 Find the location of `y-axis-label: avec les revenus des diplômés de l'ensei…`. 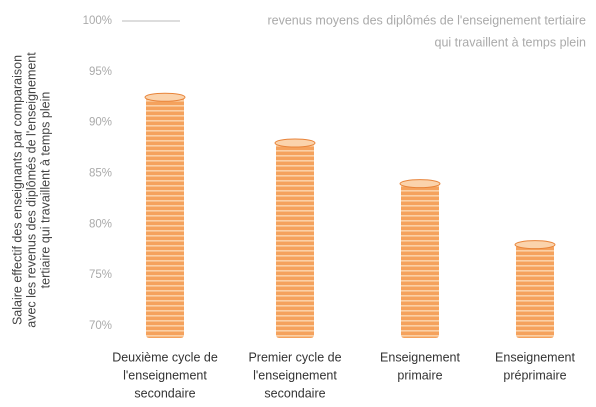

y-axis-label: avec les revenus des diplômés de l'ensei… is located at coordinates (31, 190).